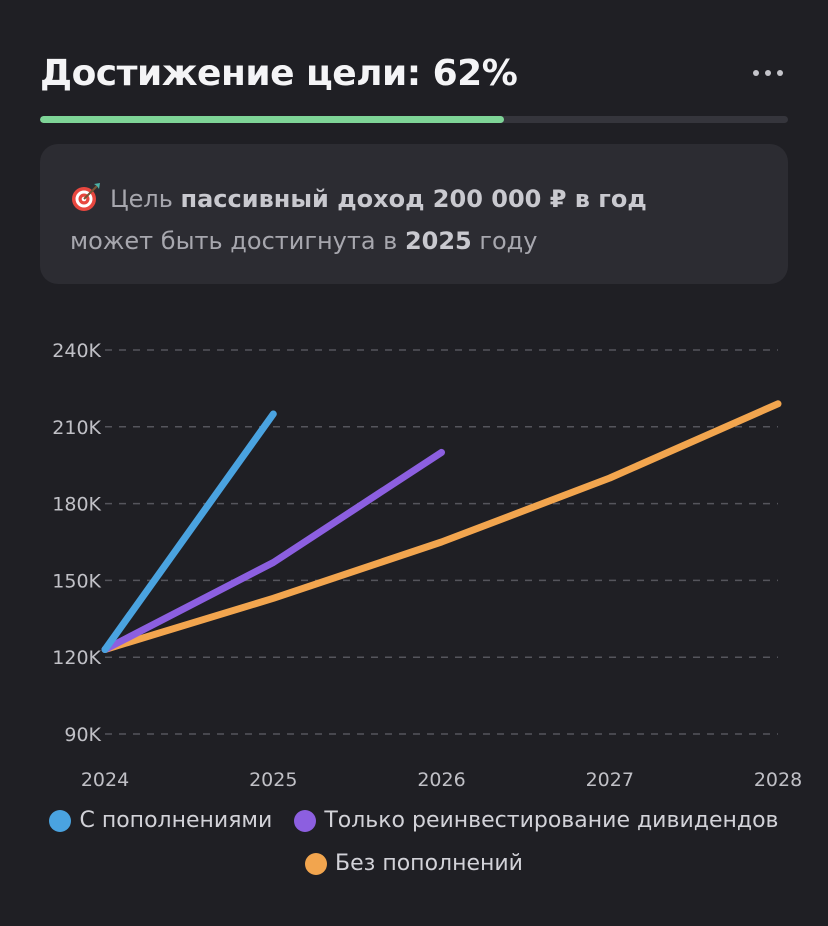 This screenshot has width=828, height=926. Describe the element at coordinates (438, 241) in the screenshot. I see `goal-year: 2025` at that location.